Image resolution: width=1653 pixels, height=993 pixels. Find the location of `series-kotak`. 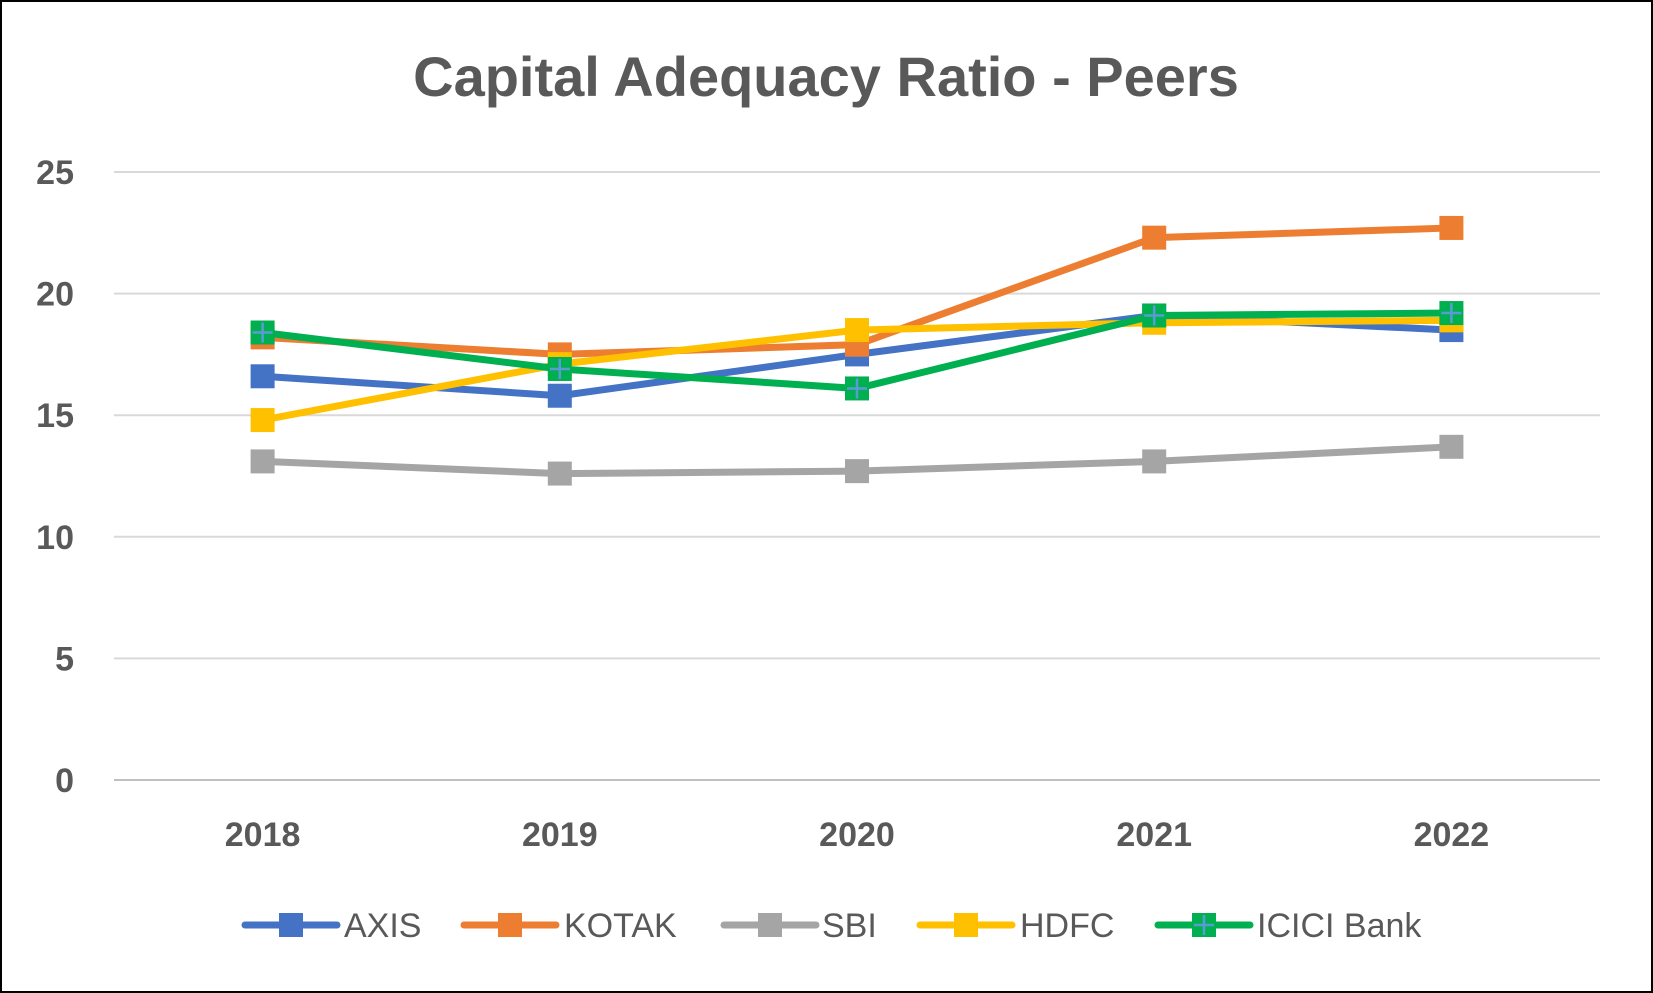

series-kotak is located at coordinates (857, 291).